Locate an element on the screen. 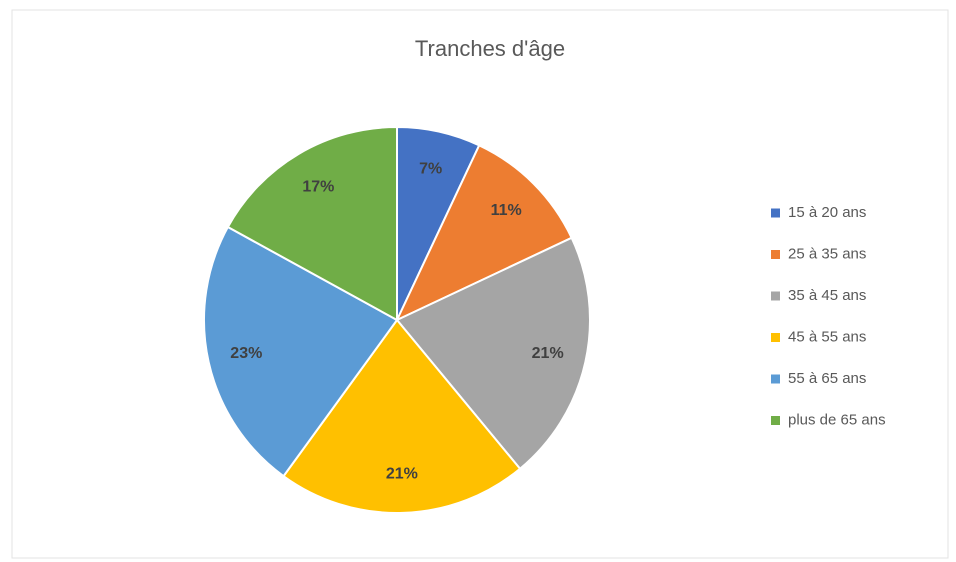 The image size is (956, 562). legend-label: 35 à 45 ans is located at coordinates (827, 295).